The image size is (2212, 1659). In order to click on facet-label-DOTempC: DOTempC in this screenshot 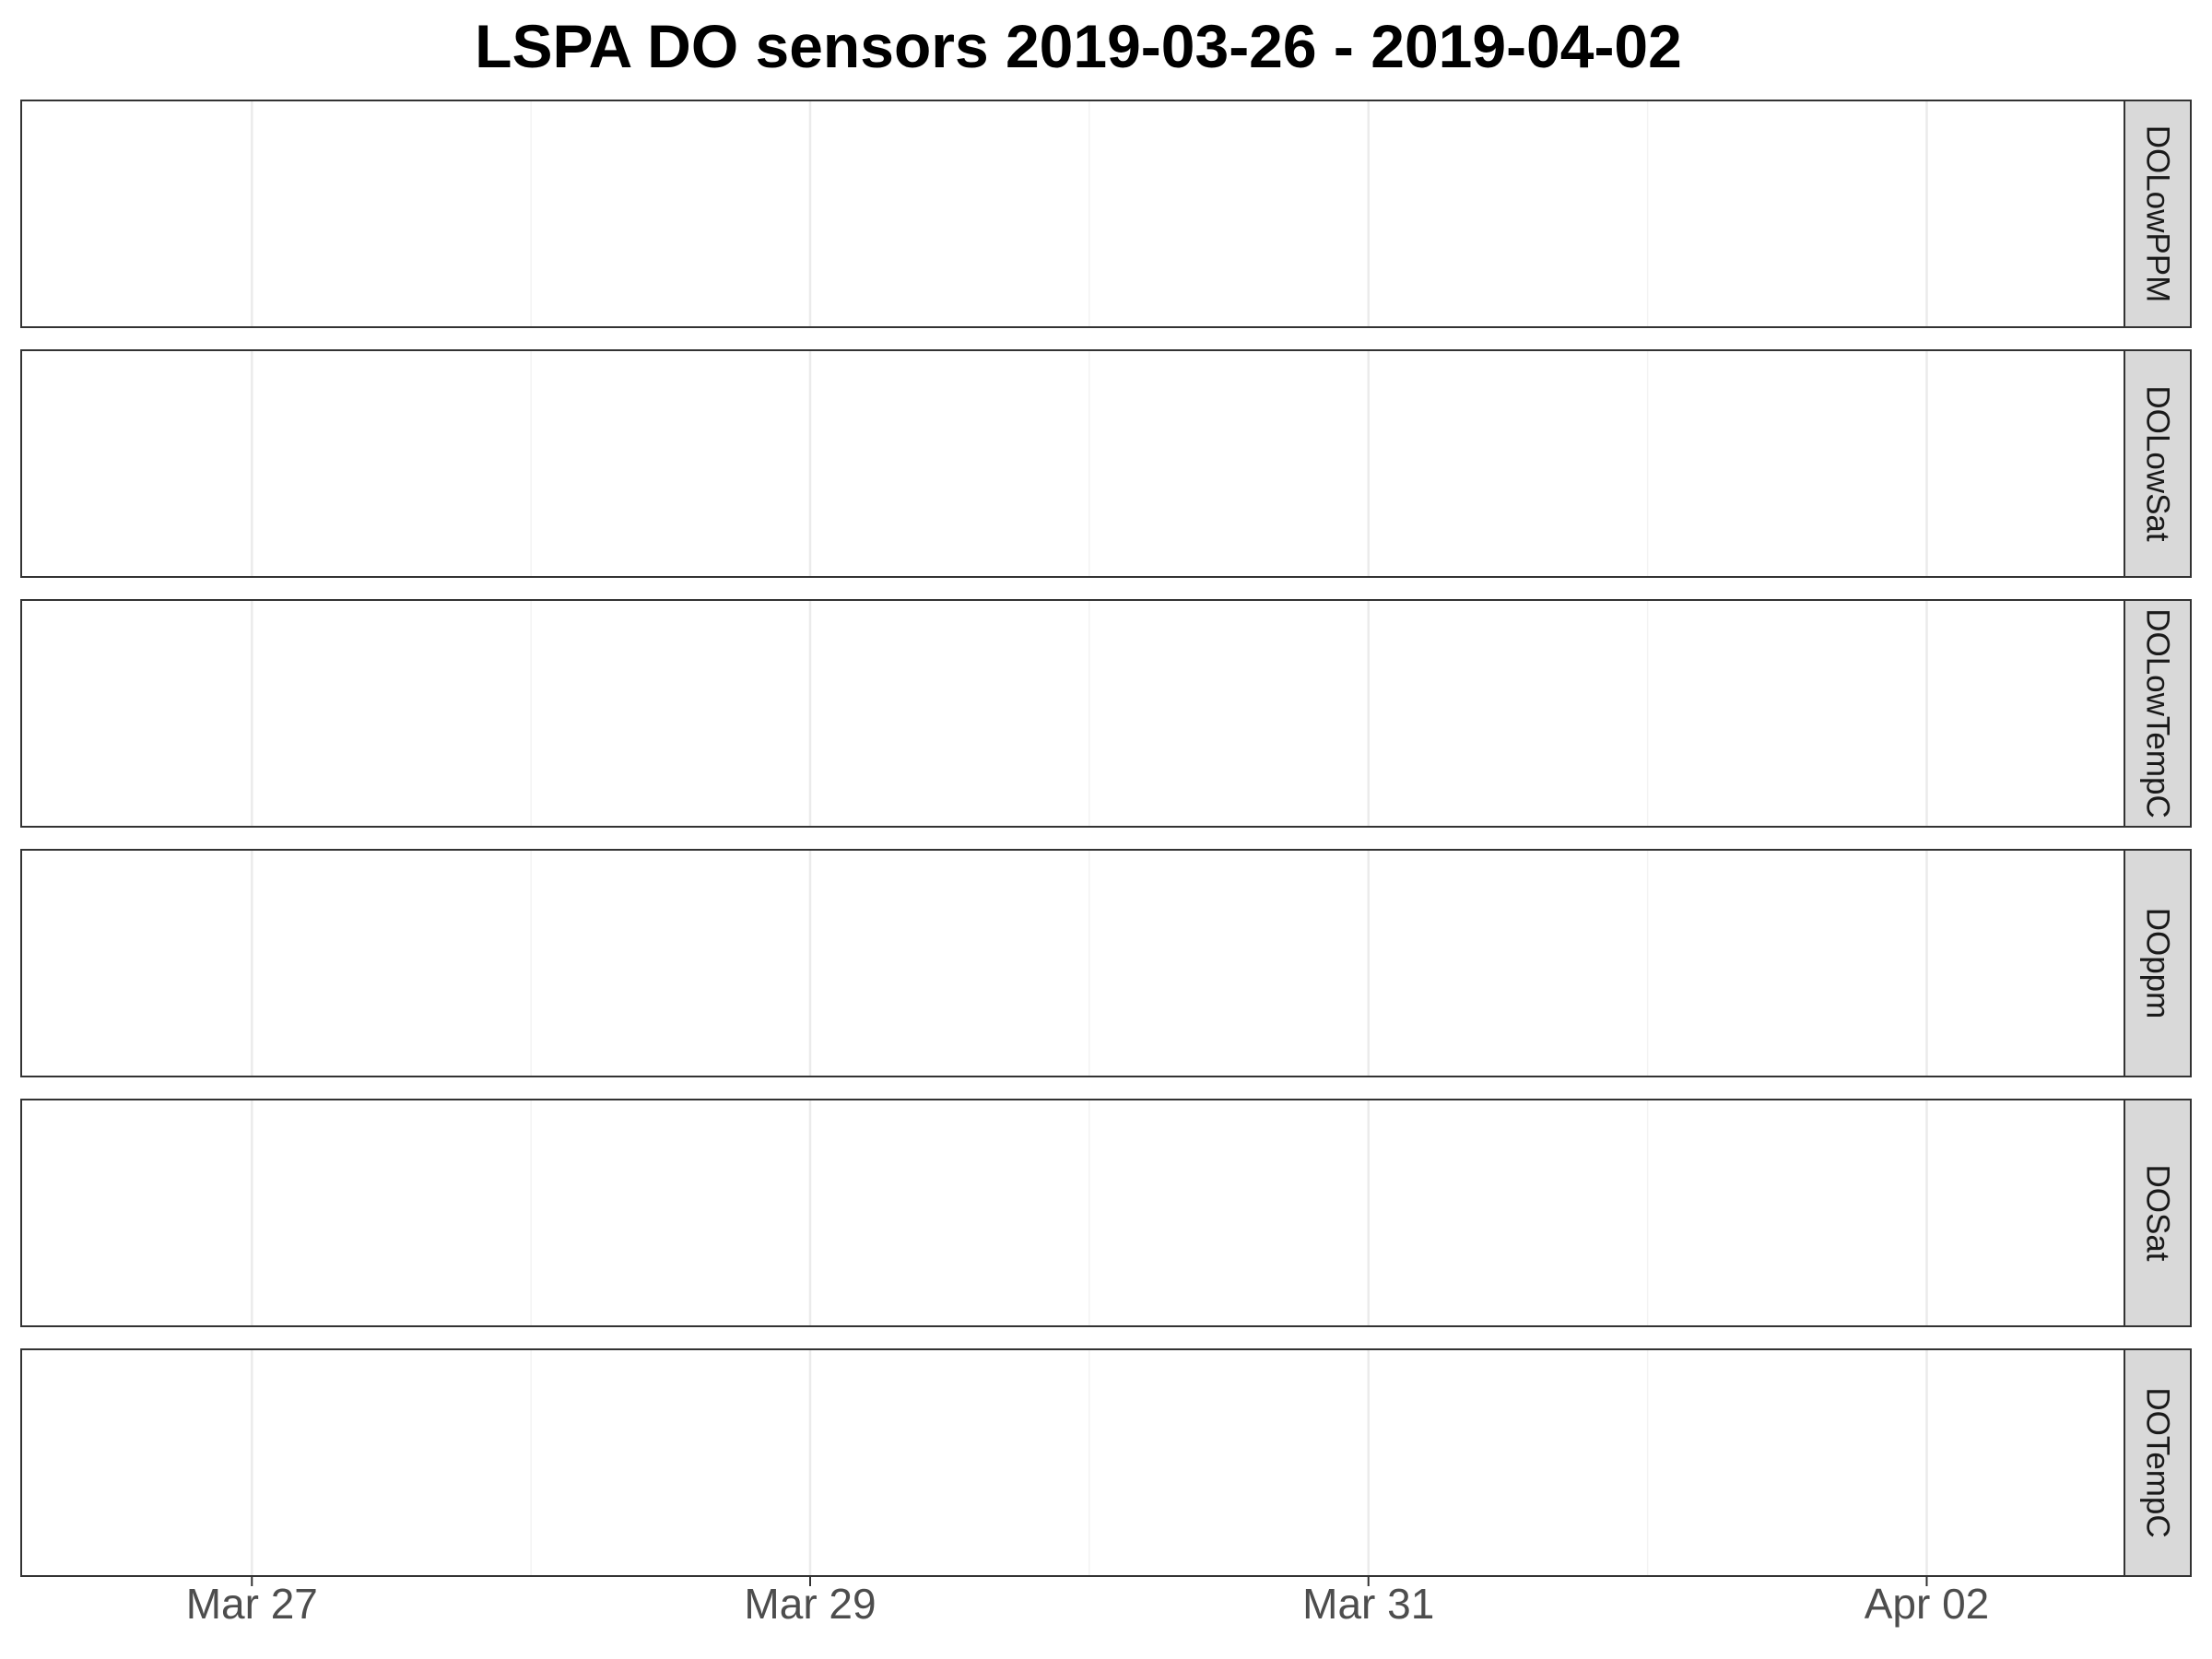, I will do `click(2158, 1462)`.